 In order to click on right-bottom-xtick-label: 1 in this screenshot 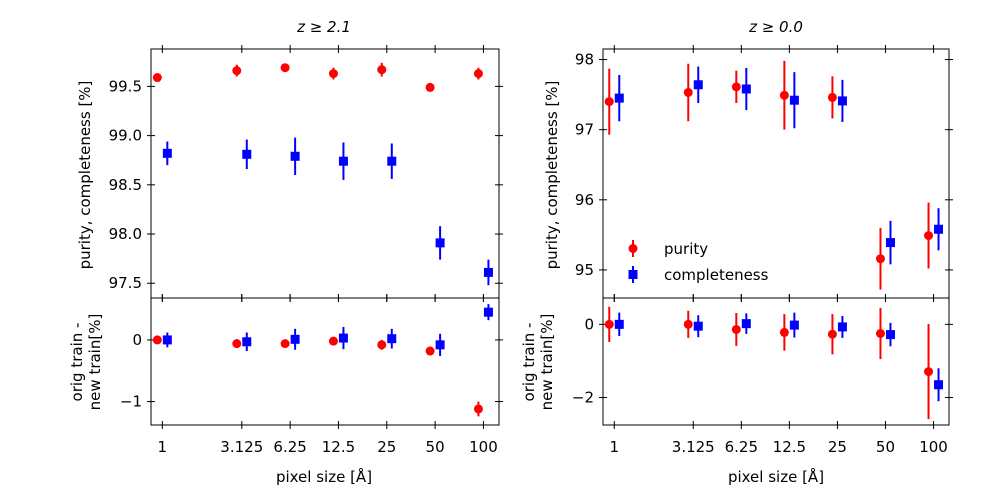, I will do `click(614, 447)`.